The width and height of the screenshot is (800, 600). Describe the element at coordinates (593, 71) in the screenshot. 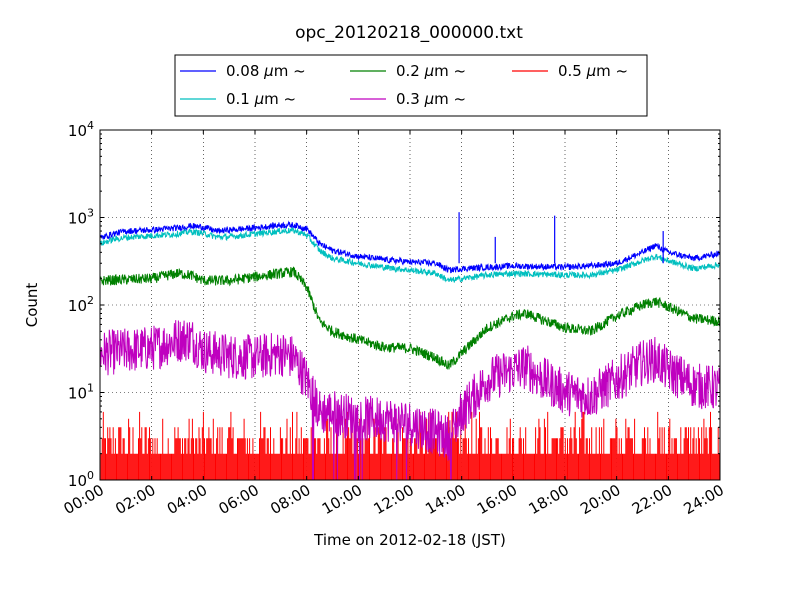

I see `legend-label: 0.5 μm ~` at that location.